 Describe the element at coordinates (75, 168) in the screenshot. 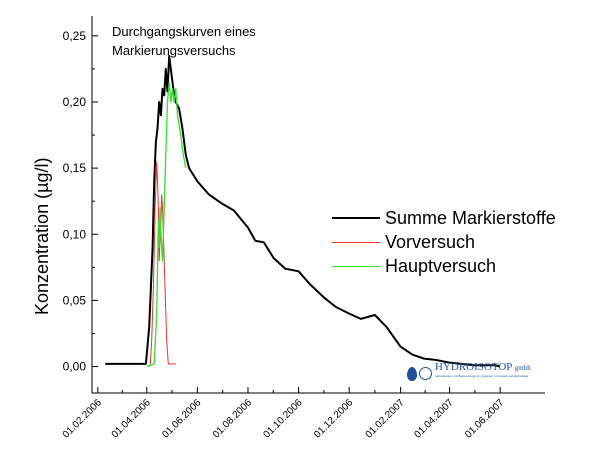

I see `y-tick-label: 0,15` at that location.